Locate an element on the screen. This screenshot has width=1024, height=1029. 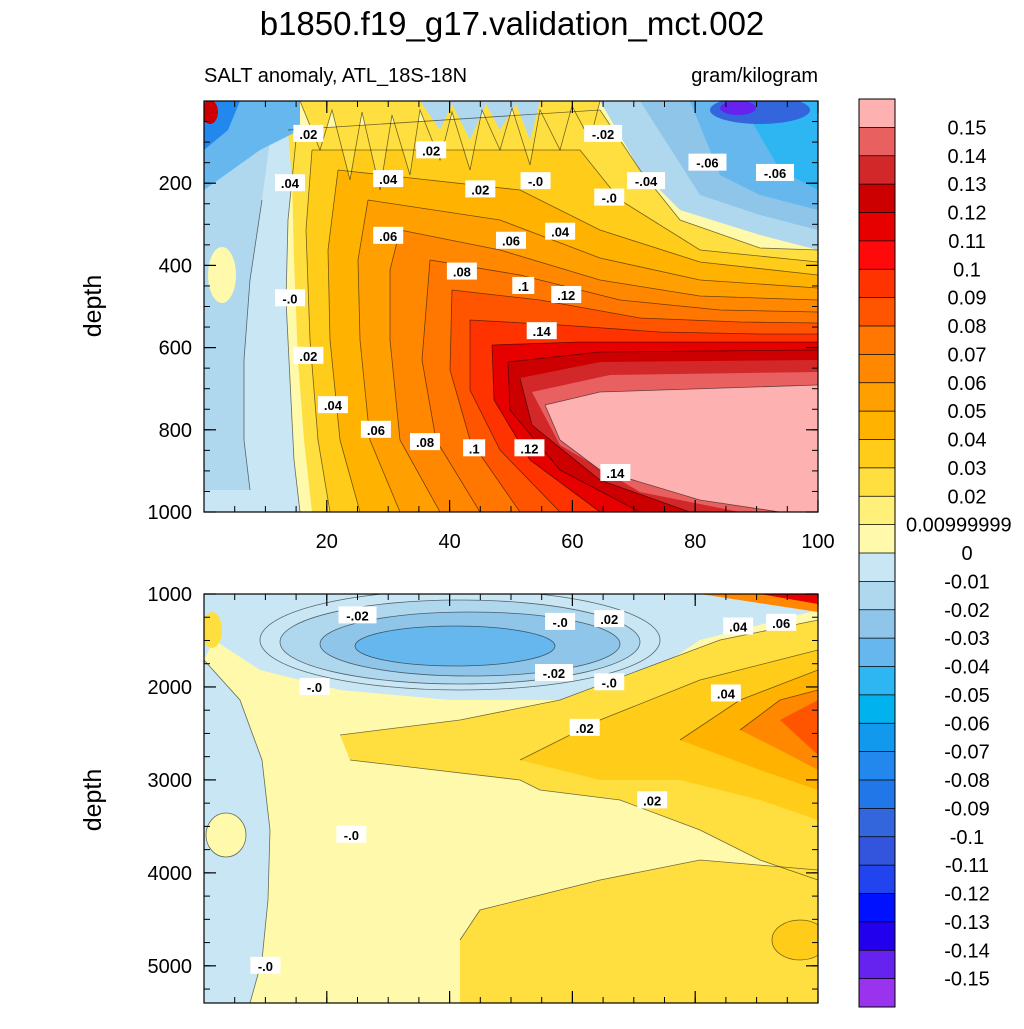
colorbar-label: 0.04 is located at coordinates (967, 441).